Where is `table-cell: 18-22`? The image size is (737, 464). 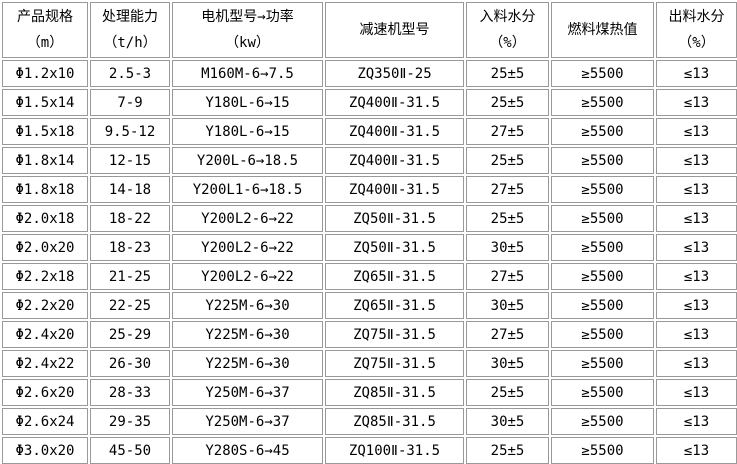
table-cell: 18-22 is located at coordinates (130, 218).